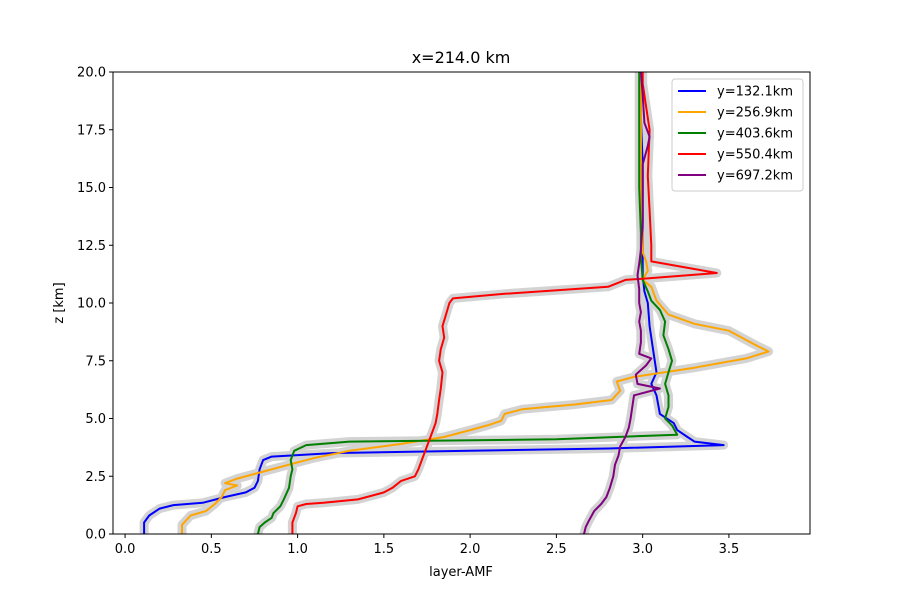 The height and width of the screenshot is (600, 900). I want to click on x-tick-label: 3.5, so click(729, 549).